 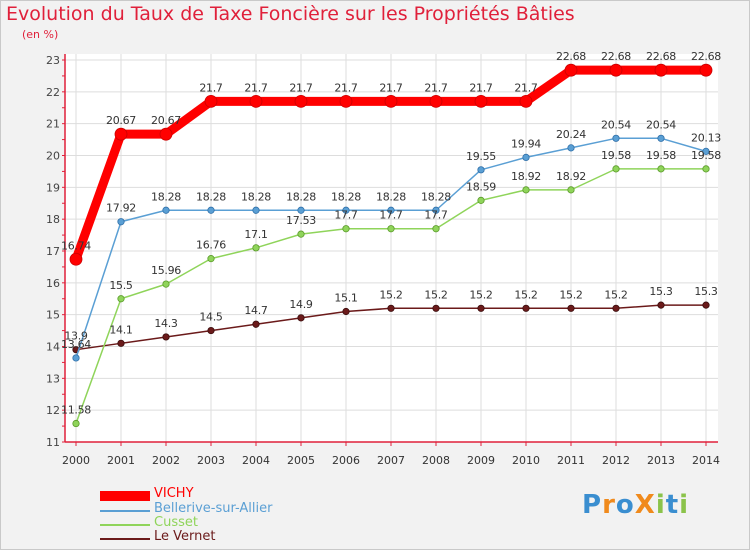 I want to click on x-tick-label: 2007, so click(x=391, y=460).